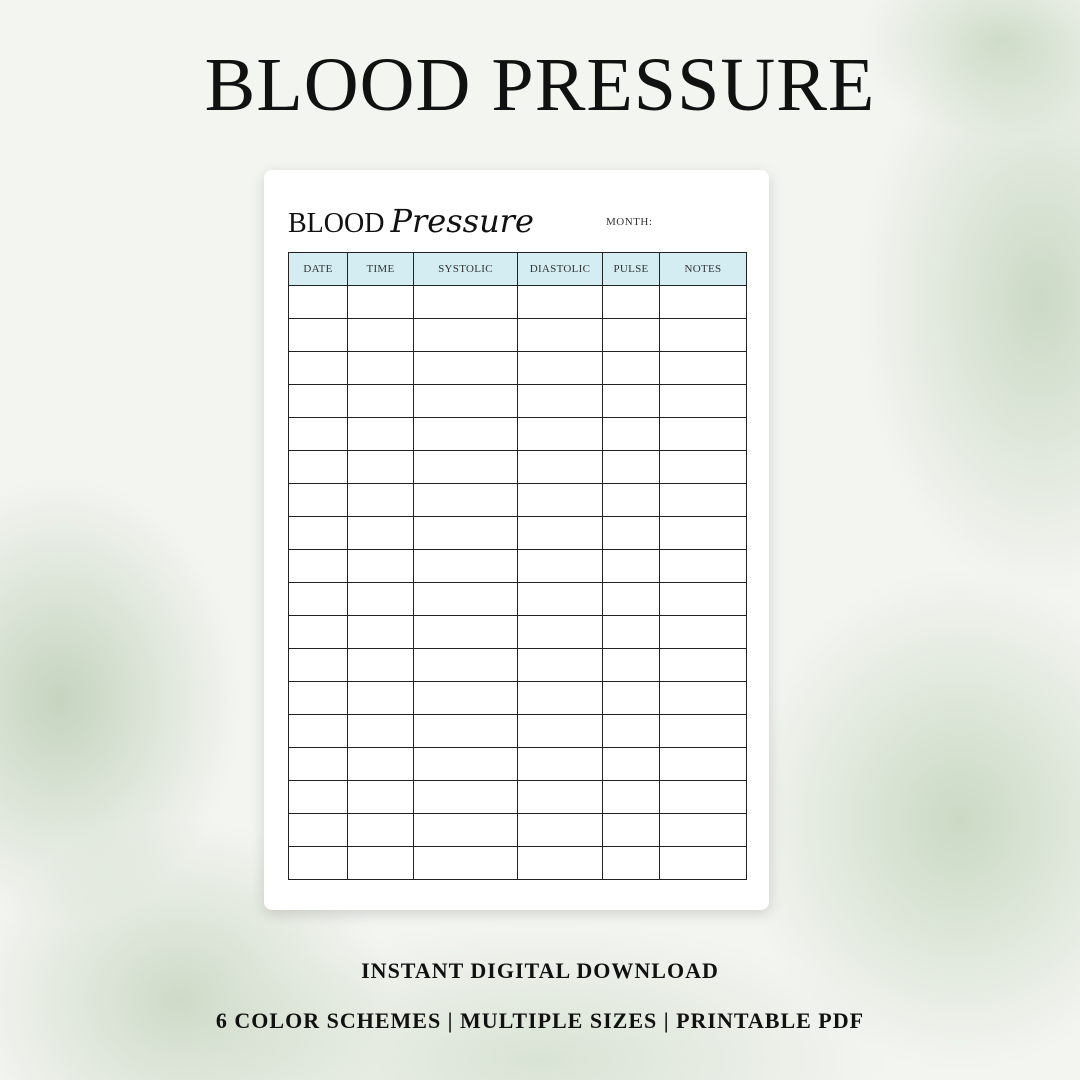 This screenshot has width=1080, height=1080. I want to click on col-pulse: PULSE, so click(631, 269).